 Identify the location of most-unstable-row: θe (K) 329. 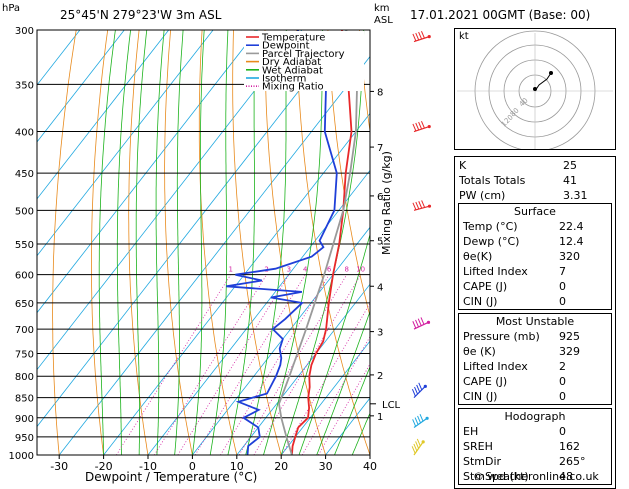
(535, 351).